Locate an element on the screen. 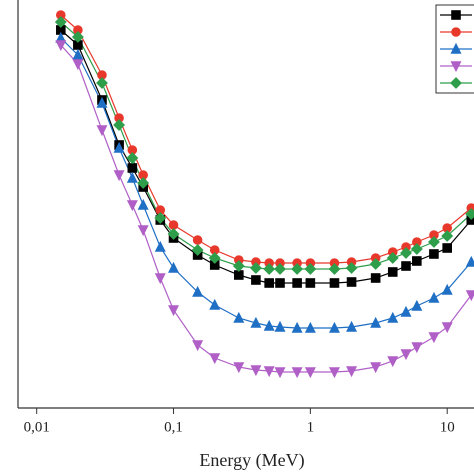  x-tick-label: 0,01 is located at coordinates (37, 427).